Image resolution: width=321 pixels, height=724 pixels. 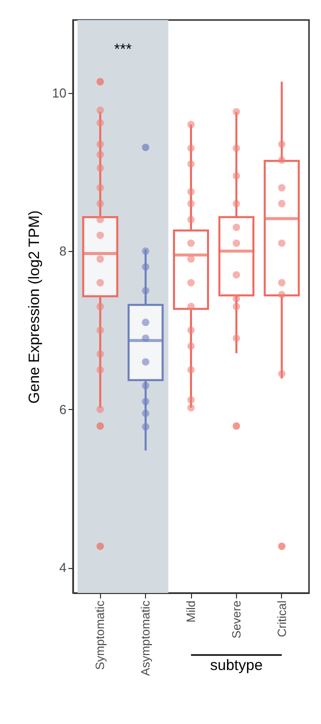 I want to click on x-tick-label: Critical, so click(x=281, y=619).